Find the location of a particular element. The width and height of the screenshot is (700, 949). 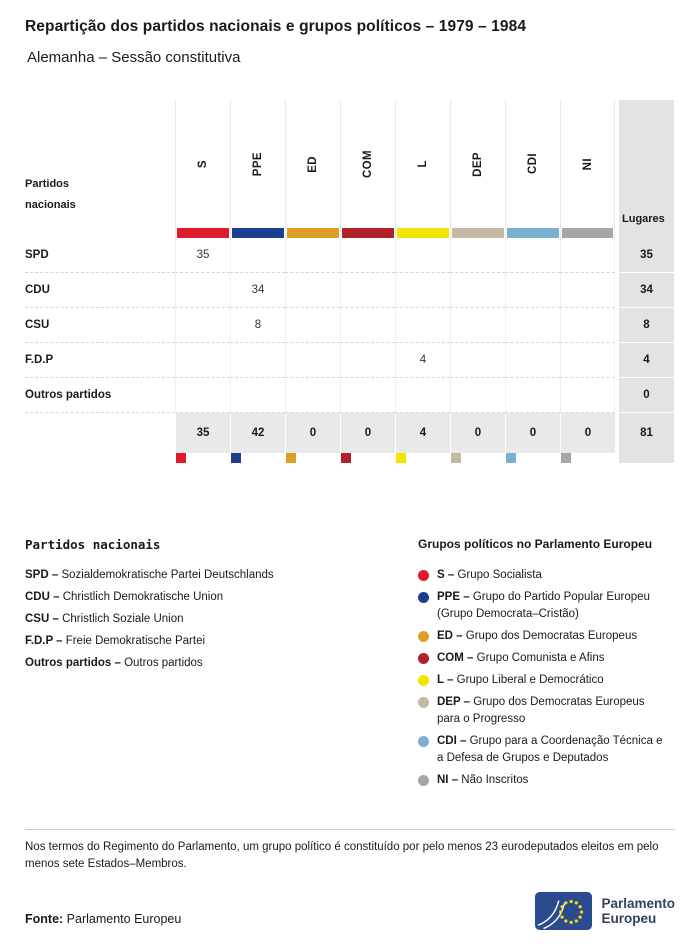

source-label: Fonte: is located at coordinates (44, 919).